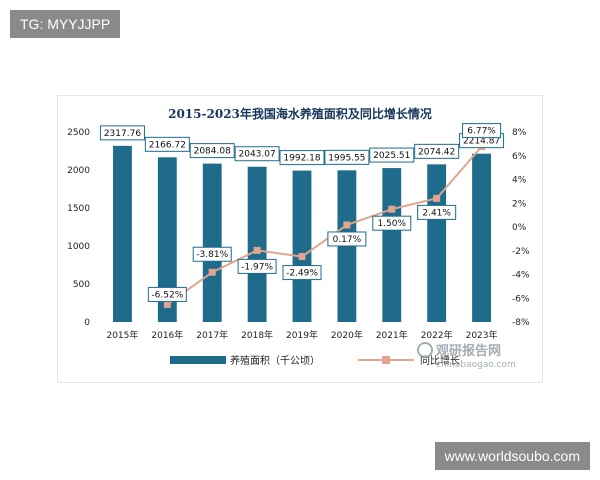 This screenshot has height=480, width=600. I want to click on y-right-tick-label: 0%, so click(519, 228).